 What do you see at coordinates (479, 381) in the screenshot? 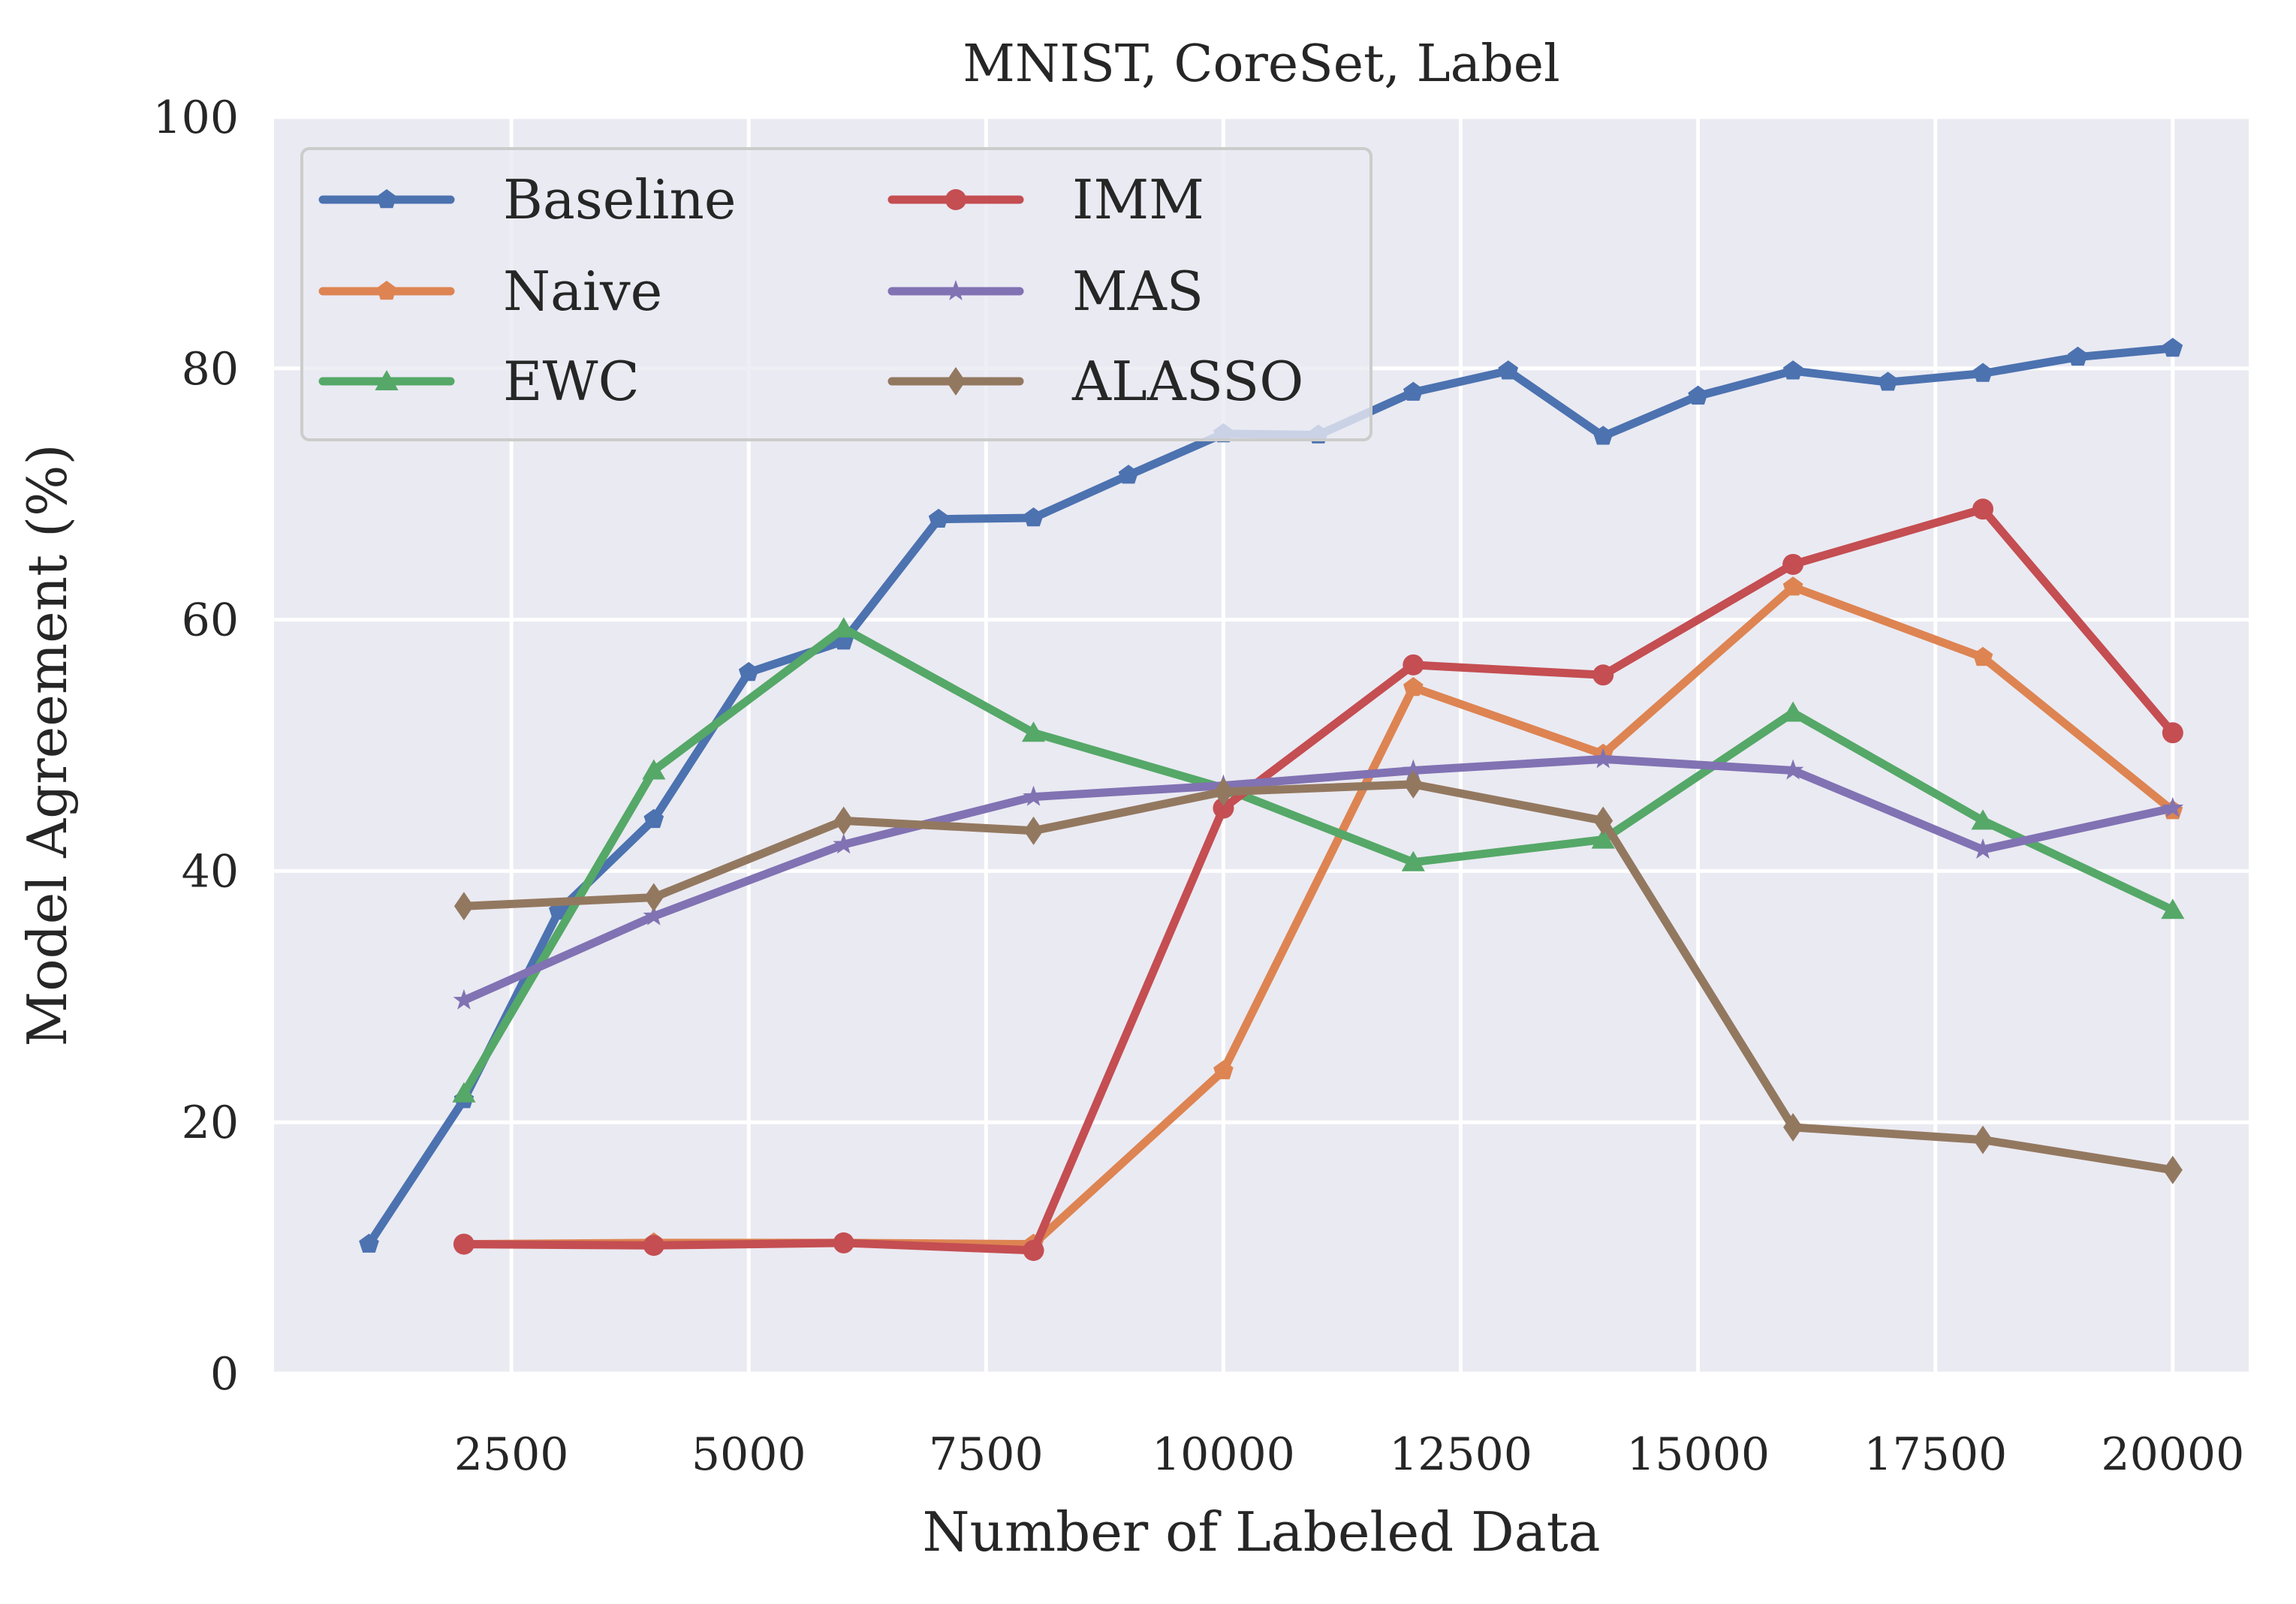
I see `legend-item-ewc: EWC` at bounding box center [479, 381].